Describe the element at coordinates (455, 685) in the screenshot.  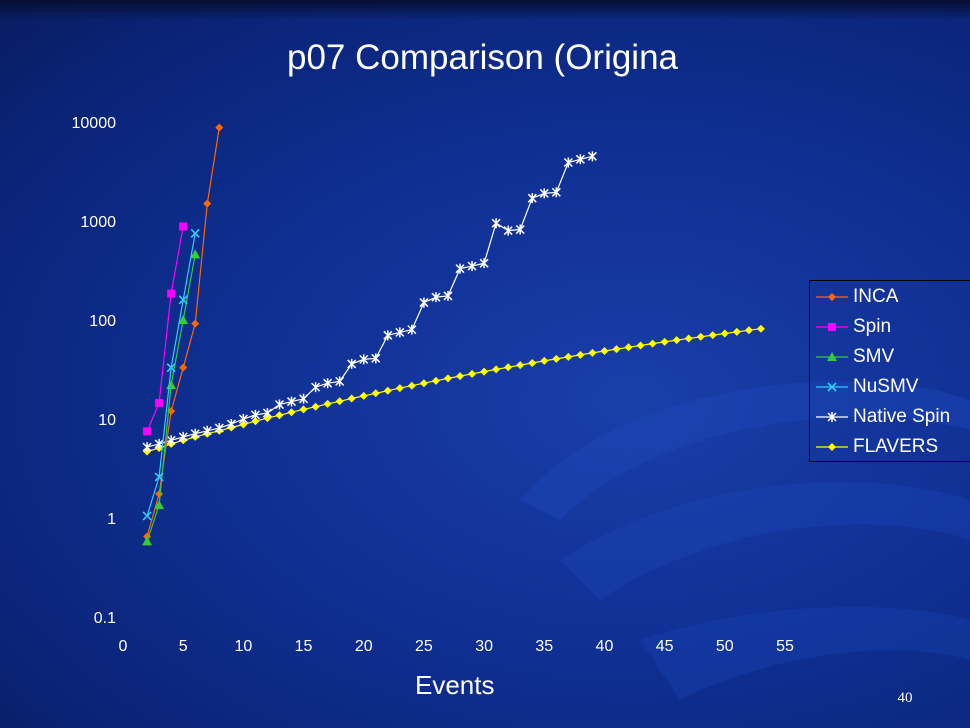
I see `x-axis-label: Events` at that location.